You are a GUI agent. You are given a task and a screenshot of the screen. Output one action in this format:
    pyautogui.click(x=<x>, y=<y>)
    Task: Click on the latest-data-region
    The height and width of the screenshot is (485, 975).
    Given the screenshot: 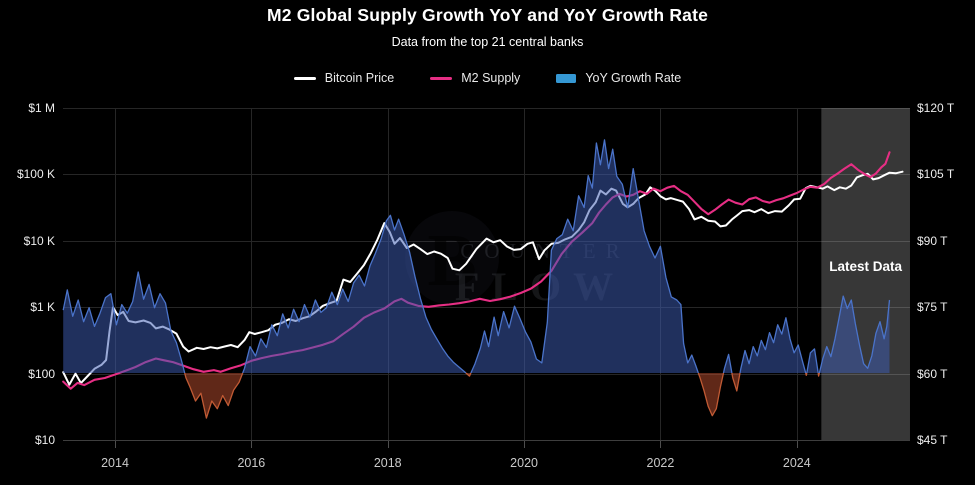 What is the action you would take?
    pyautogui.click(x=865, y=274)
    